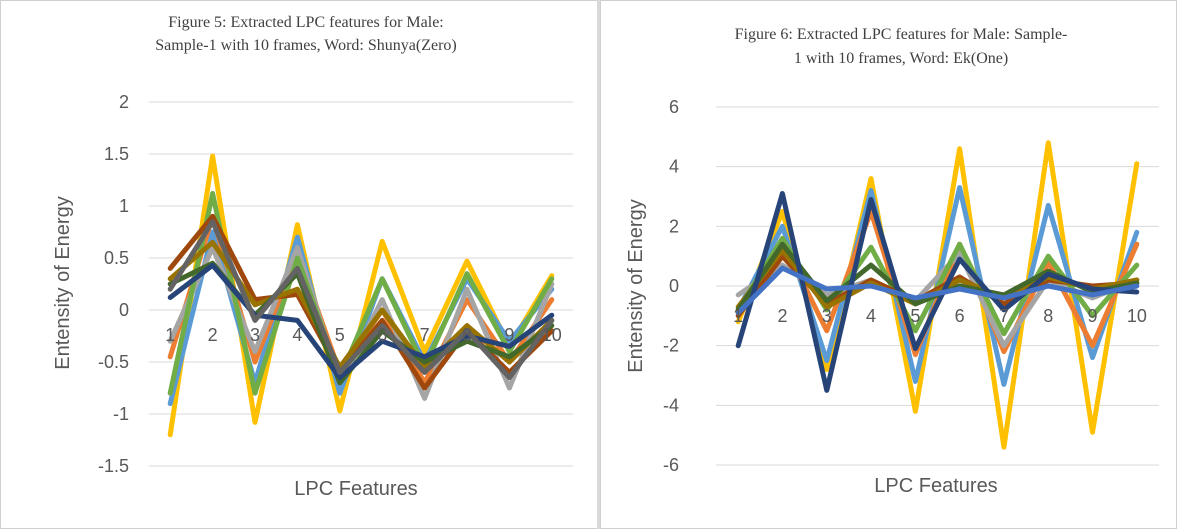 Image resolution: width=1177 pixels, height=530 pixels. What do you see at coordinates (674, 107) in the screenshot?
I see `y-tick-label: 6` at bounding box center [674, 107].